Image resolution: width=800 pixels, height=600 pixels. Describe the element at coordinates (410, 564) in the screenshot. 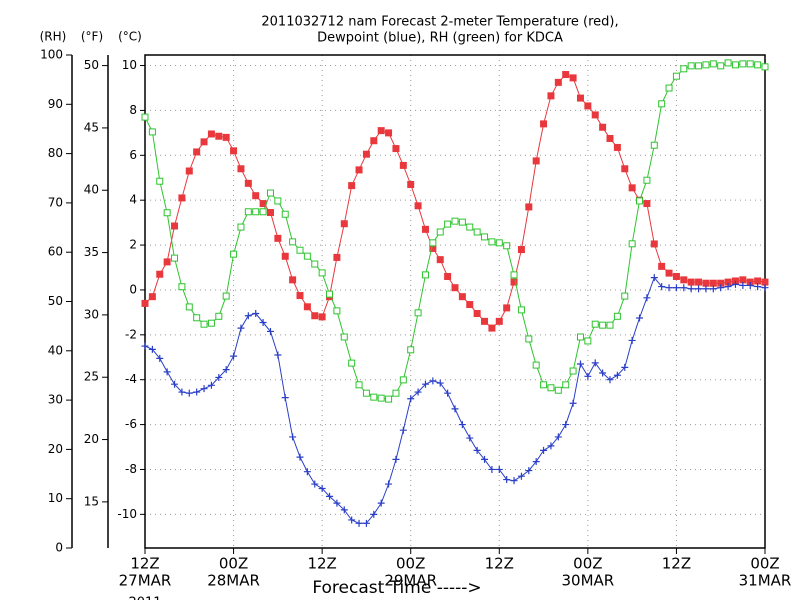

I see `x-tick-label: 00Z` at that location.